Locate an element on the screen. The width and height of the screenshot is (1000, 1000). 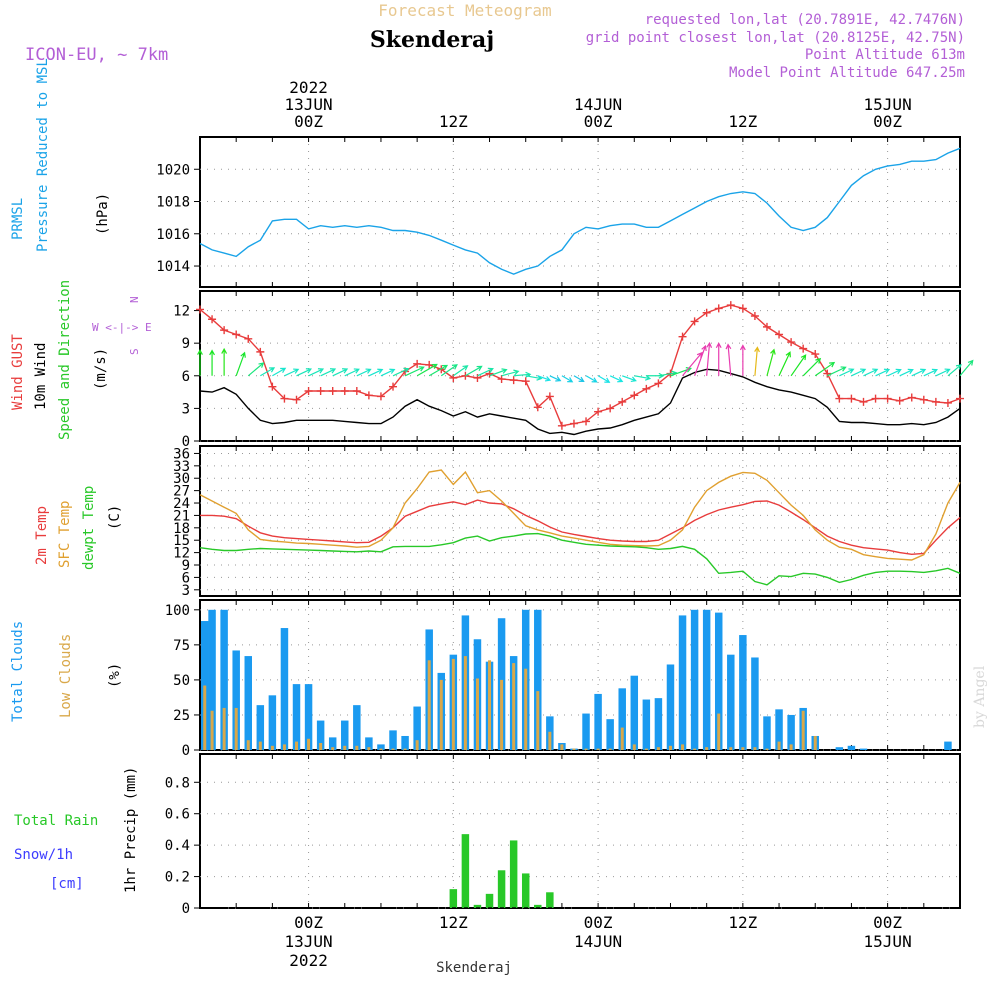
prmsl-label: PRMSL is located at coordinates (18, 219).